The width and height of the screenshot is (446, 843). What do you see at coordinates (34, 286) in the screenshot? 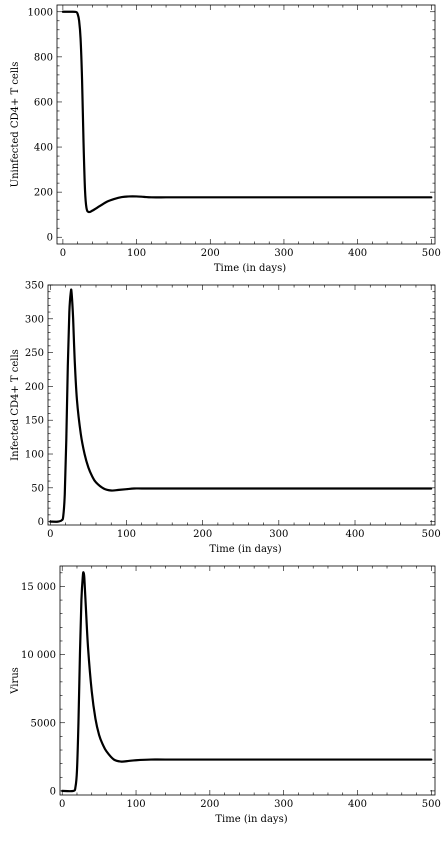
I see `y-tick-label: 350` at bounding box center [34, 286].